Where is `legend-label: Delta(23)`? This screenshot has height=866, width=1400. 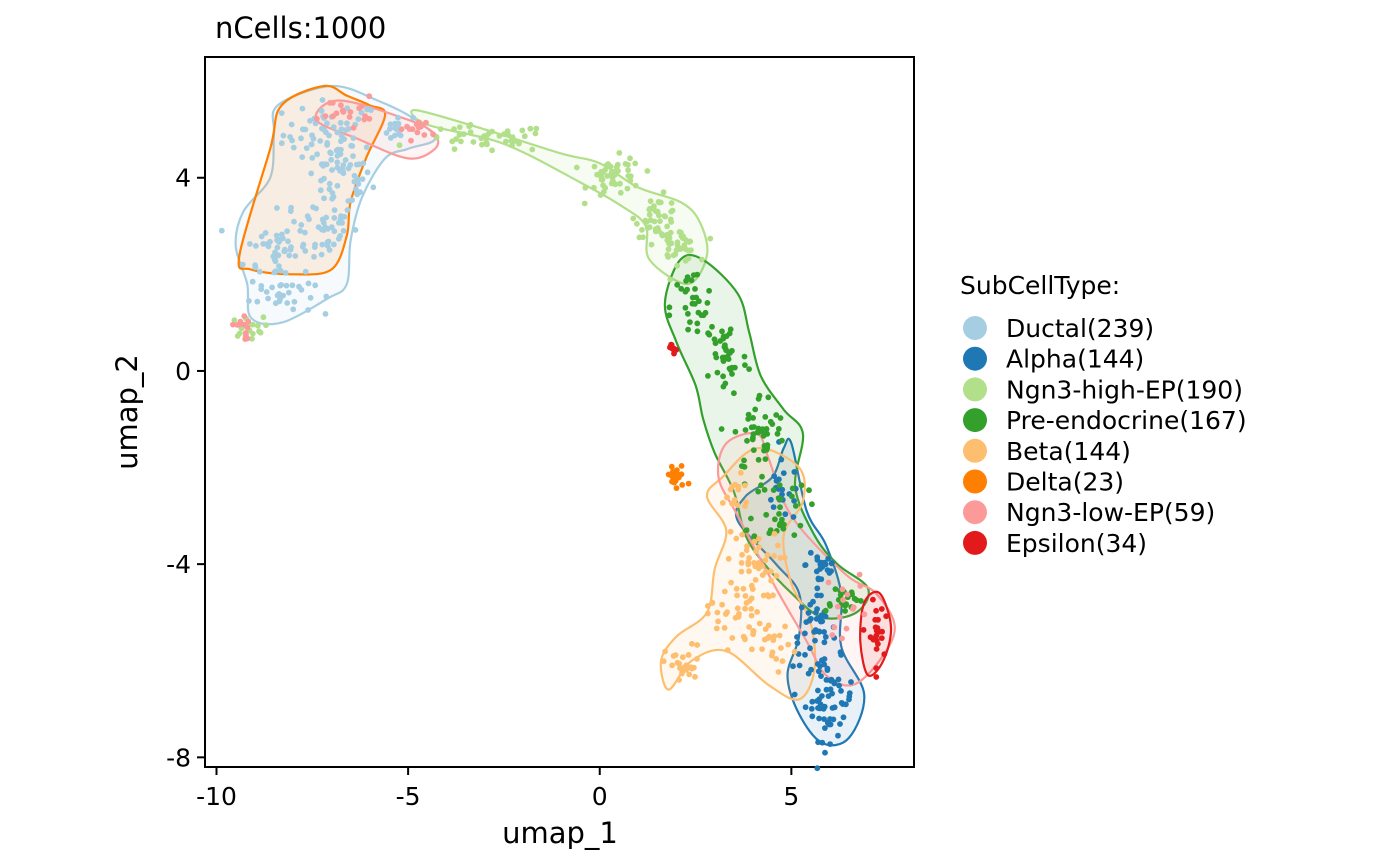
legend-label: Delta(23) is located at coordinates (1065, 482).